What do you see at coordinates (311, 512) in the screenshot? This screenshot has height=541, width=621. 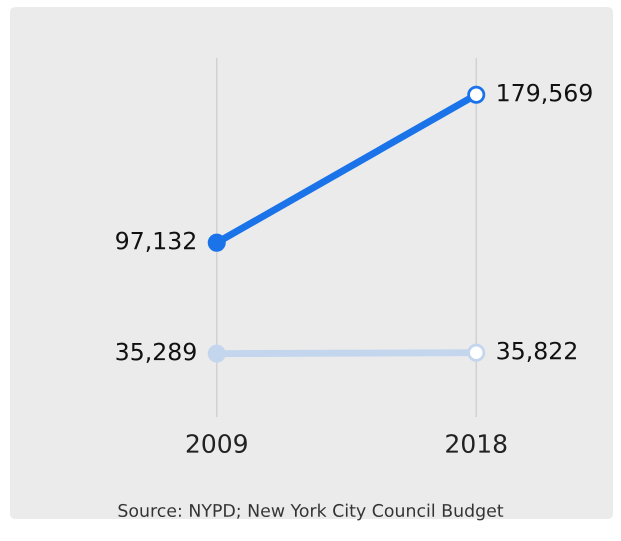 I see `source-note: Source: NYPD; New York City Council Budget` at bounding box center [311, 512].